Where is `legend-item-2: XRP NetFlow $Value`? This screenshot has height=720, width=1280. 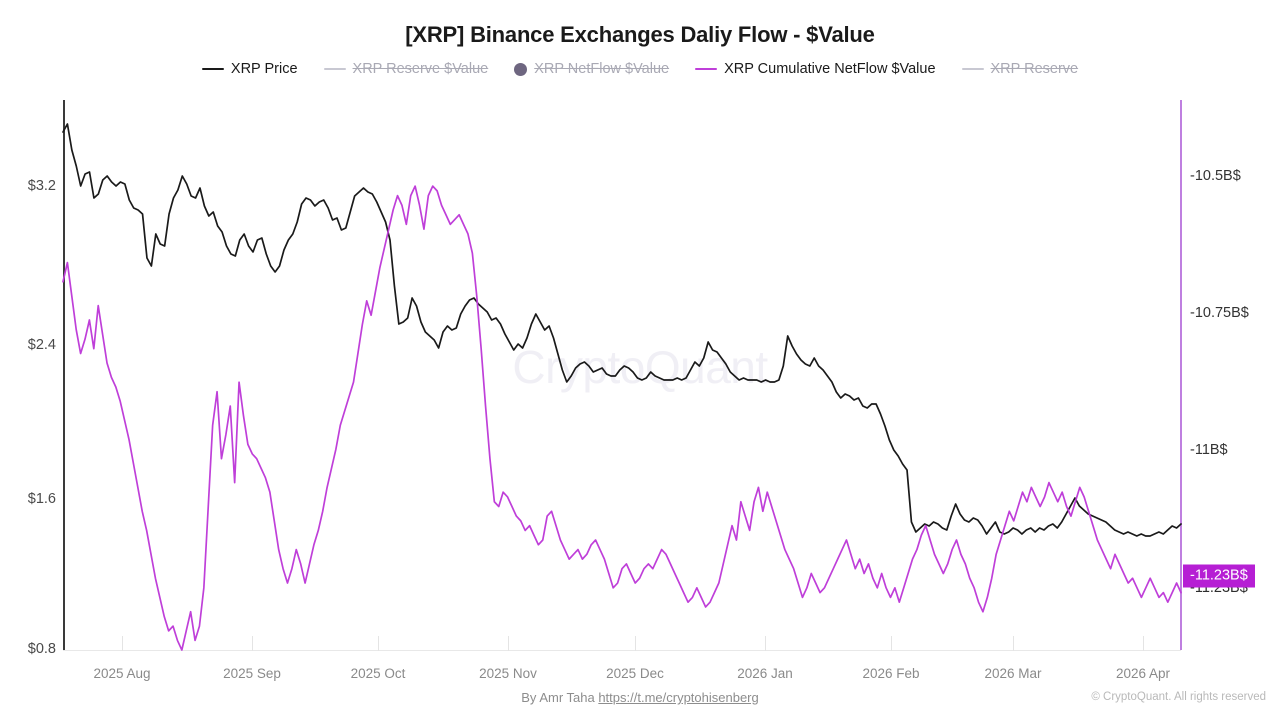 legend-item-2: XRP NetFlow $Value is located at coordinates (591, 69).